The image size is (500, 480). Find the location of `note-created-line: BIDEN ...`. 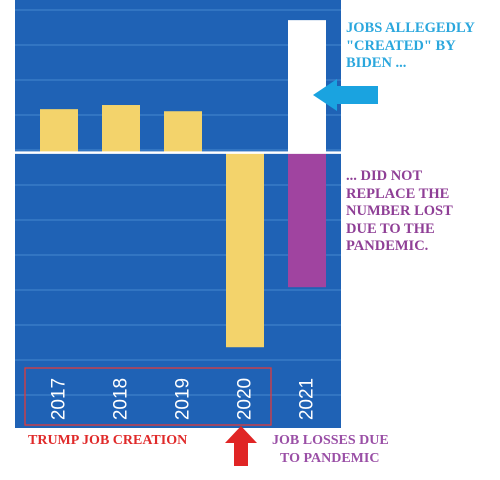

note-created-line: BIDEN ... is located at coordinates (376, 63).